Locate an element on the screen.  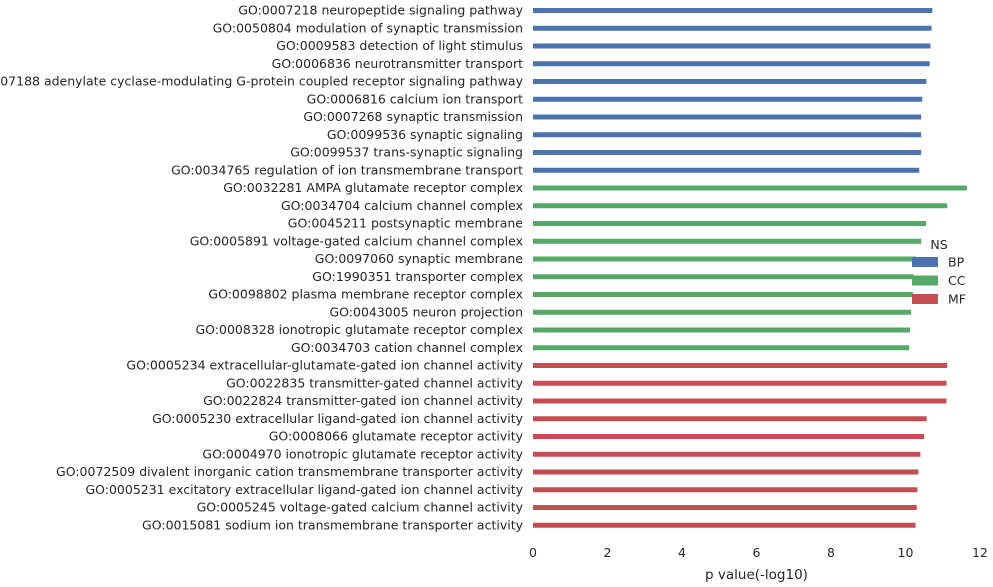
y-tick-label: GO:0034703 cation channel complex is located at coordinates (407, 347).